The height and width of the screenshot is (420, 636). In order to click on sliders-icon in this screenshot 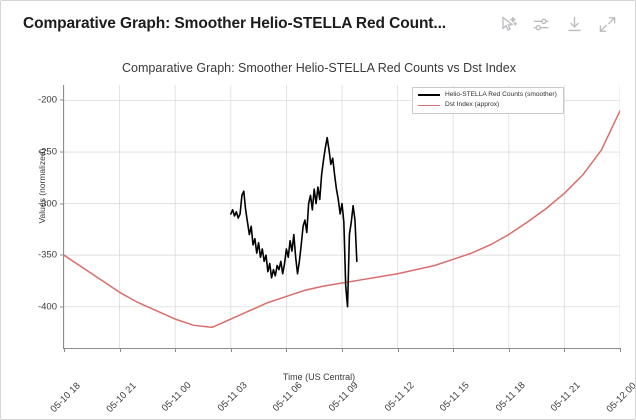, I will do `click(541, 24)`.